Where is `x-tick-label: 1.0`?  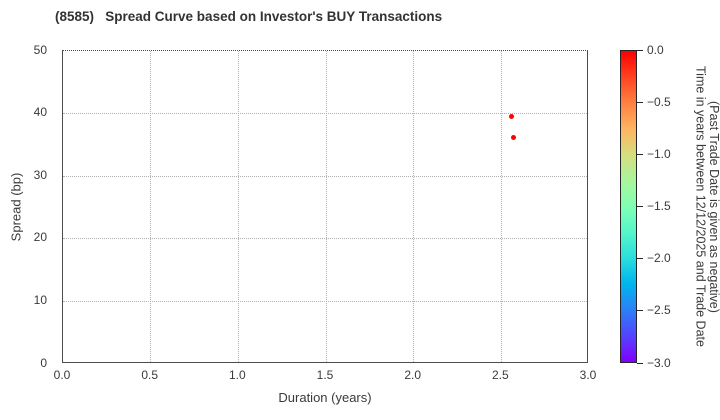 x-tick-label: 1.0 is located at coordinates (237, 375).